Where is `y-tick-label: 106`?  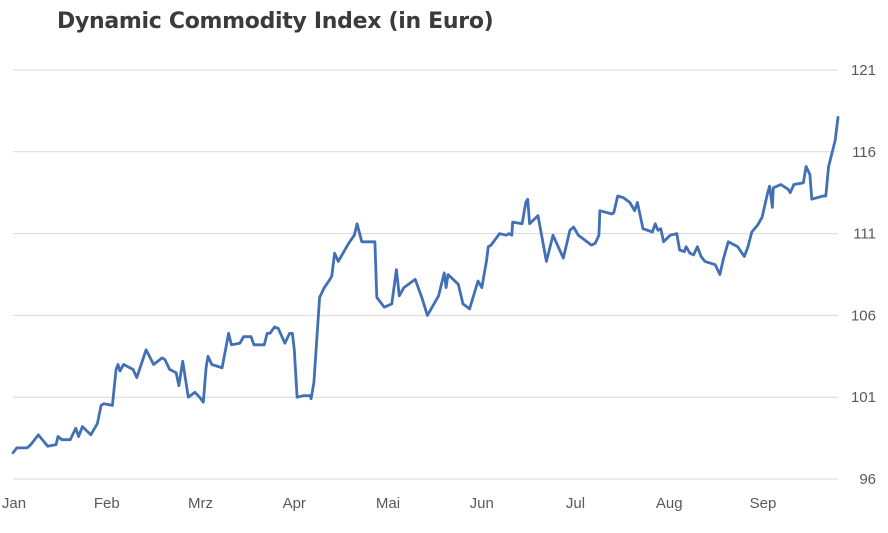 y-tick-label: 106 is located at coordinates (863, 315).